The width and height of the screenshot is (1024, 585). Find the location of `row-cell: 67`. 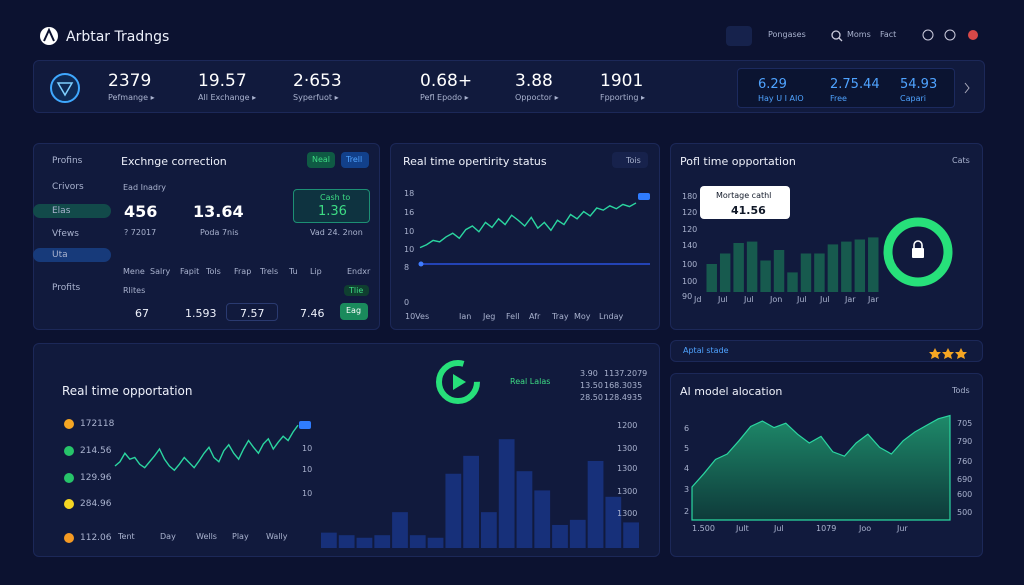

row-cell: 67 is located at coordinates (142, 313).